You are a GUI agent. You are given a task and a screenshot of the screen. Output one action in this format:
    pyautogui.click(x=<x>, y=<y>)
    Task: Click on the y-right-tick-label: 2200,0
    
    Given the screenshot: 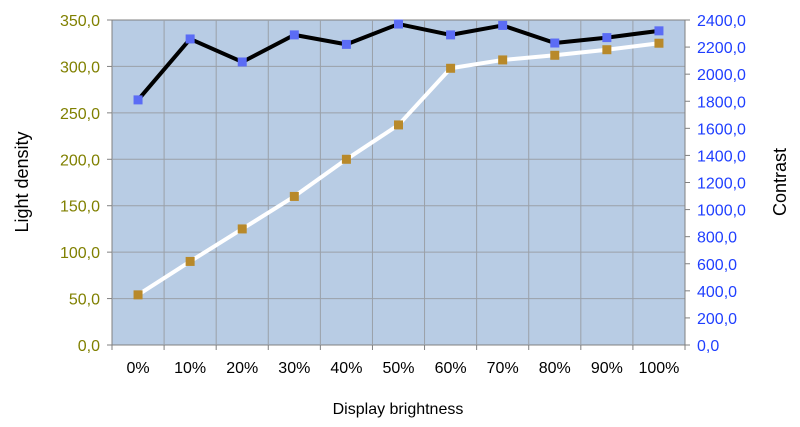 What is the action you would take?
    pyautogui.click(x=721, y=48)
    